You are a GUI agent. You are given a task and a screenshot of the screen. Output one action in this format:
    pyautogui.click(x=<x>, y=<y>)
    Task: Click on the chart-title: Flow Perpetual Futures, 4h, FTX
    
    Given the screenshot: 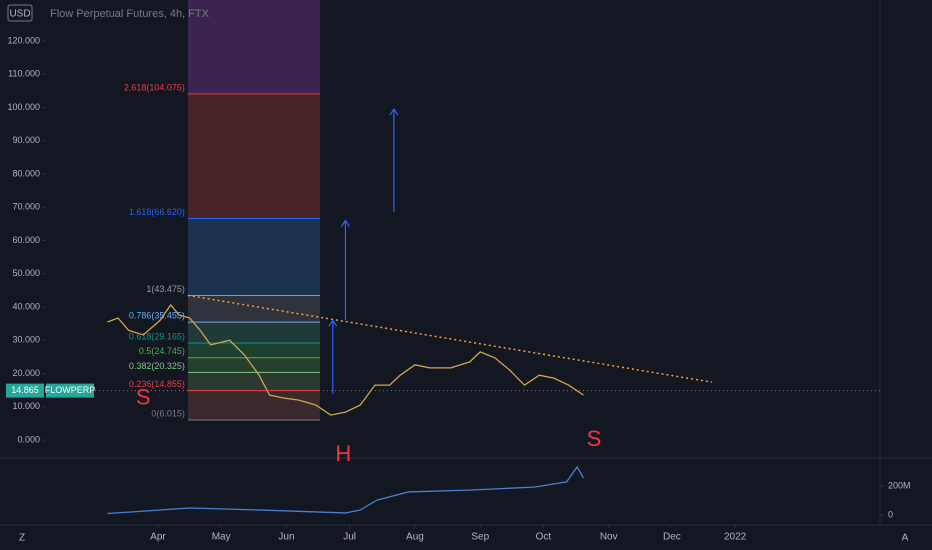 What is the action you would take?
    pyautogui.click(x=130, y=14)
    